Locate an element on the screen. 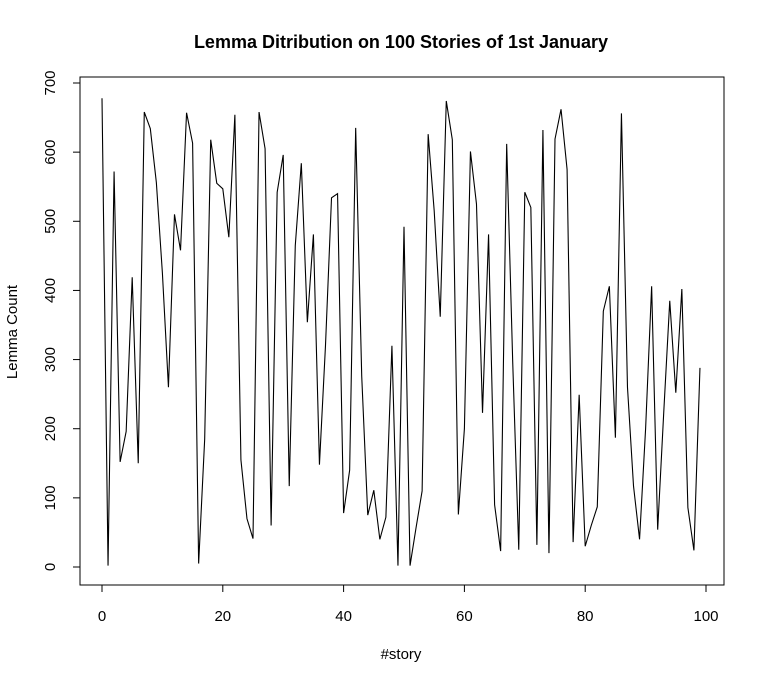  y-tick-label: 600 is located at coordinates (50, 152).